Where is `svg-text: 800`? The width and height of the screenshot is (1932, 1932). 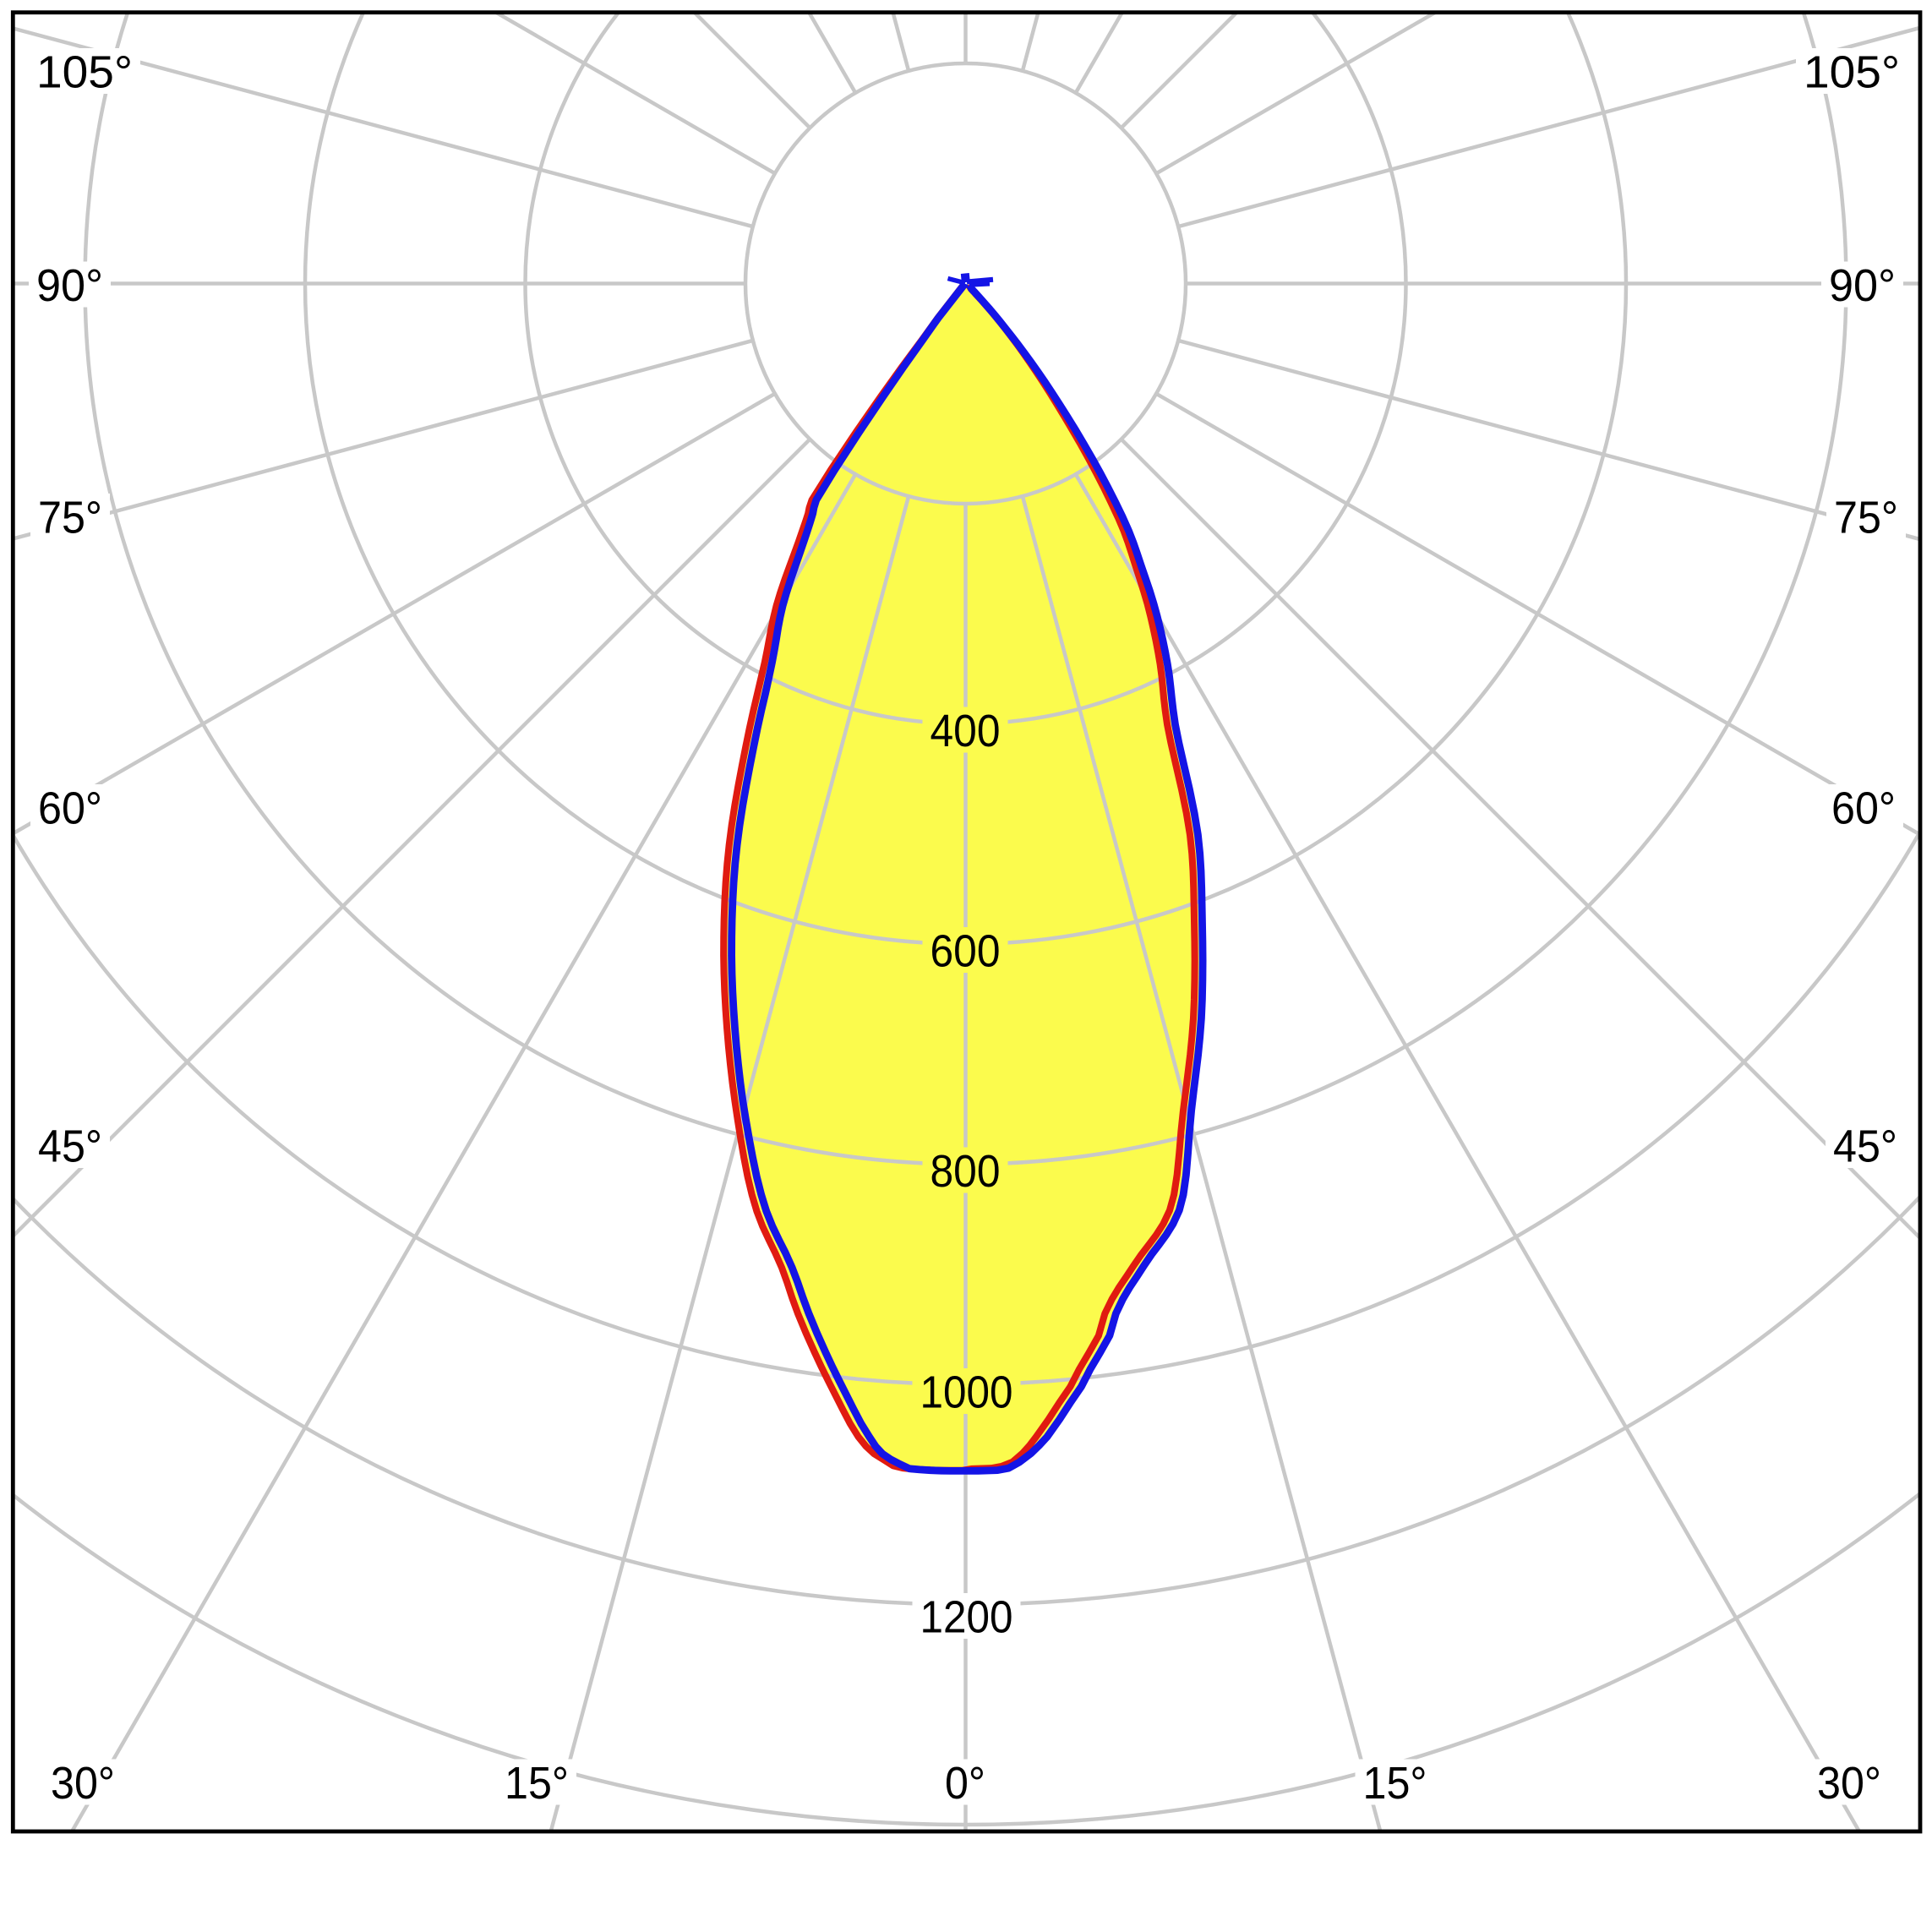 svg-text: 800 is located at coordinates (966, 1171).